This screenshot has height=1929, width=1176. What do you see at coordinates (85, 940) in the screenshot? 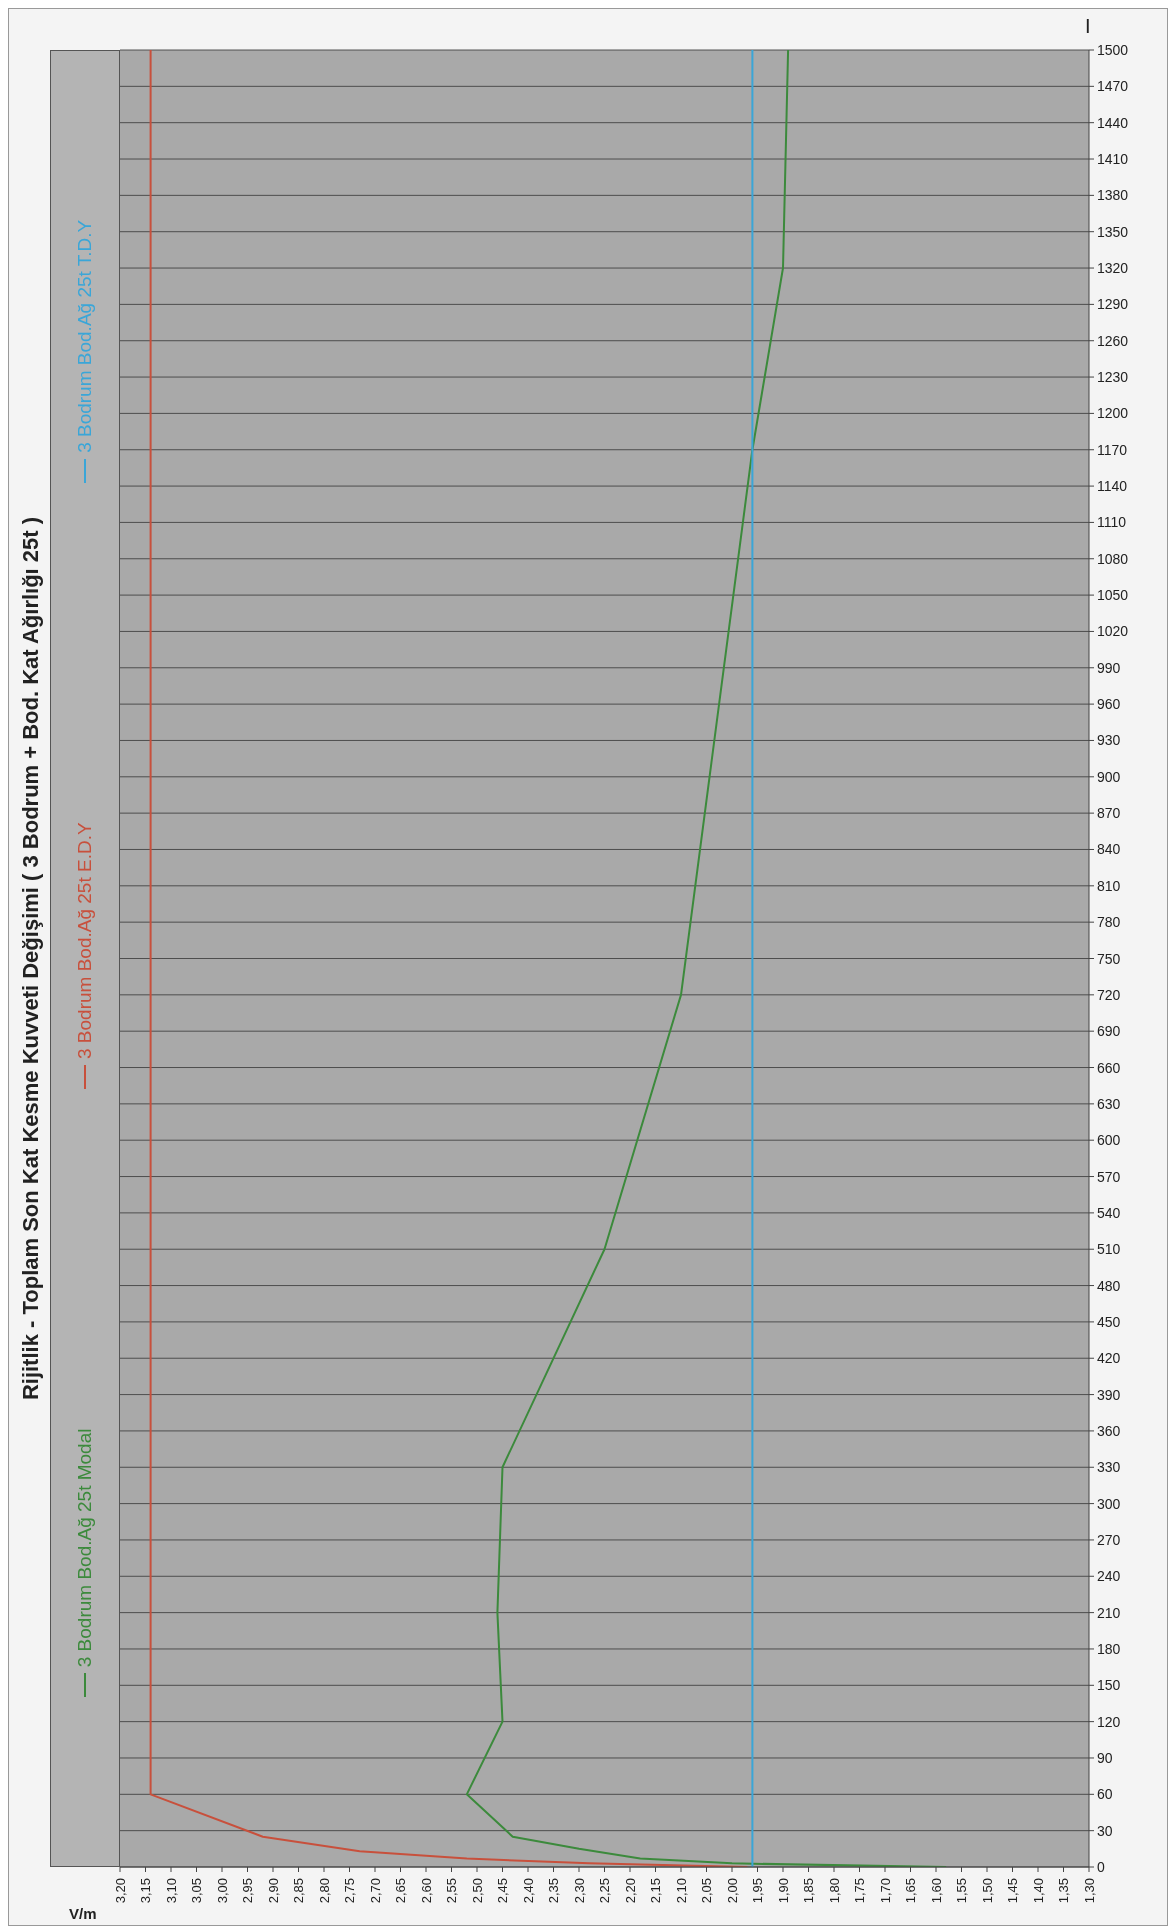
I see `text: 3 Bodrum Bod.Ağ 25t E.D.Y` at bounding box center [85, 940].